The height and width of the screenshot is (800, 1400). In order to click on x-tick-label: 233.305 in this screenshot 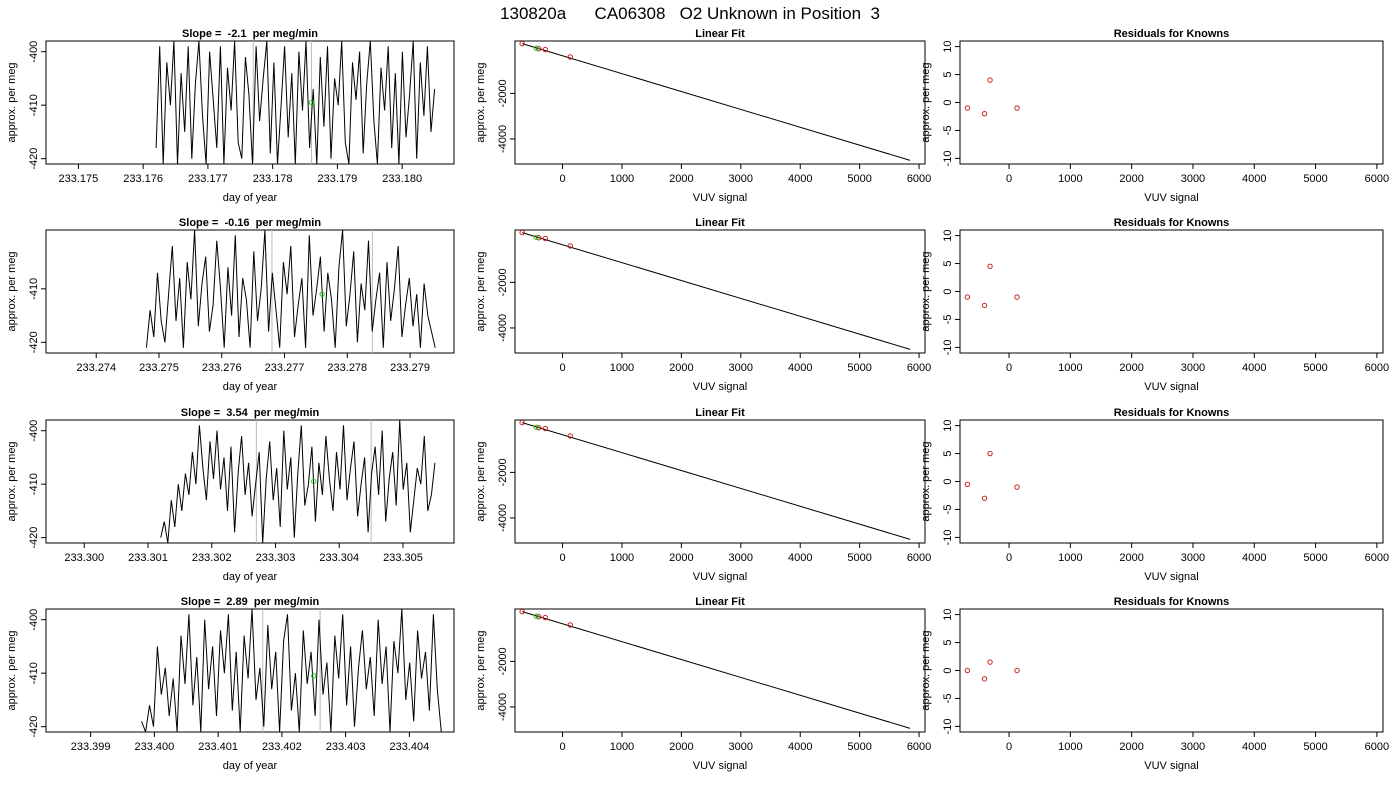, I will do `click(403, 558)`.